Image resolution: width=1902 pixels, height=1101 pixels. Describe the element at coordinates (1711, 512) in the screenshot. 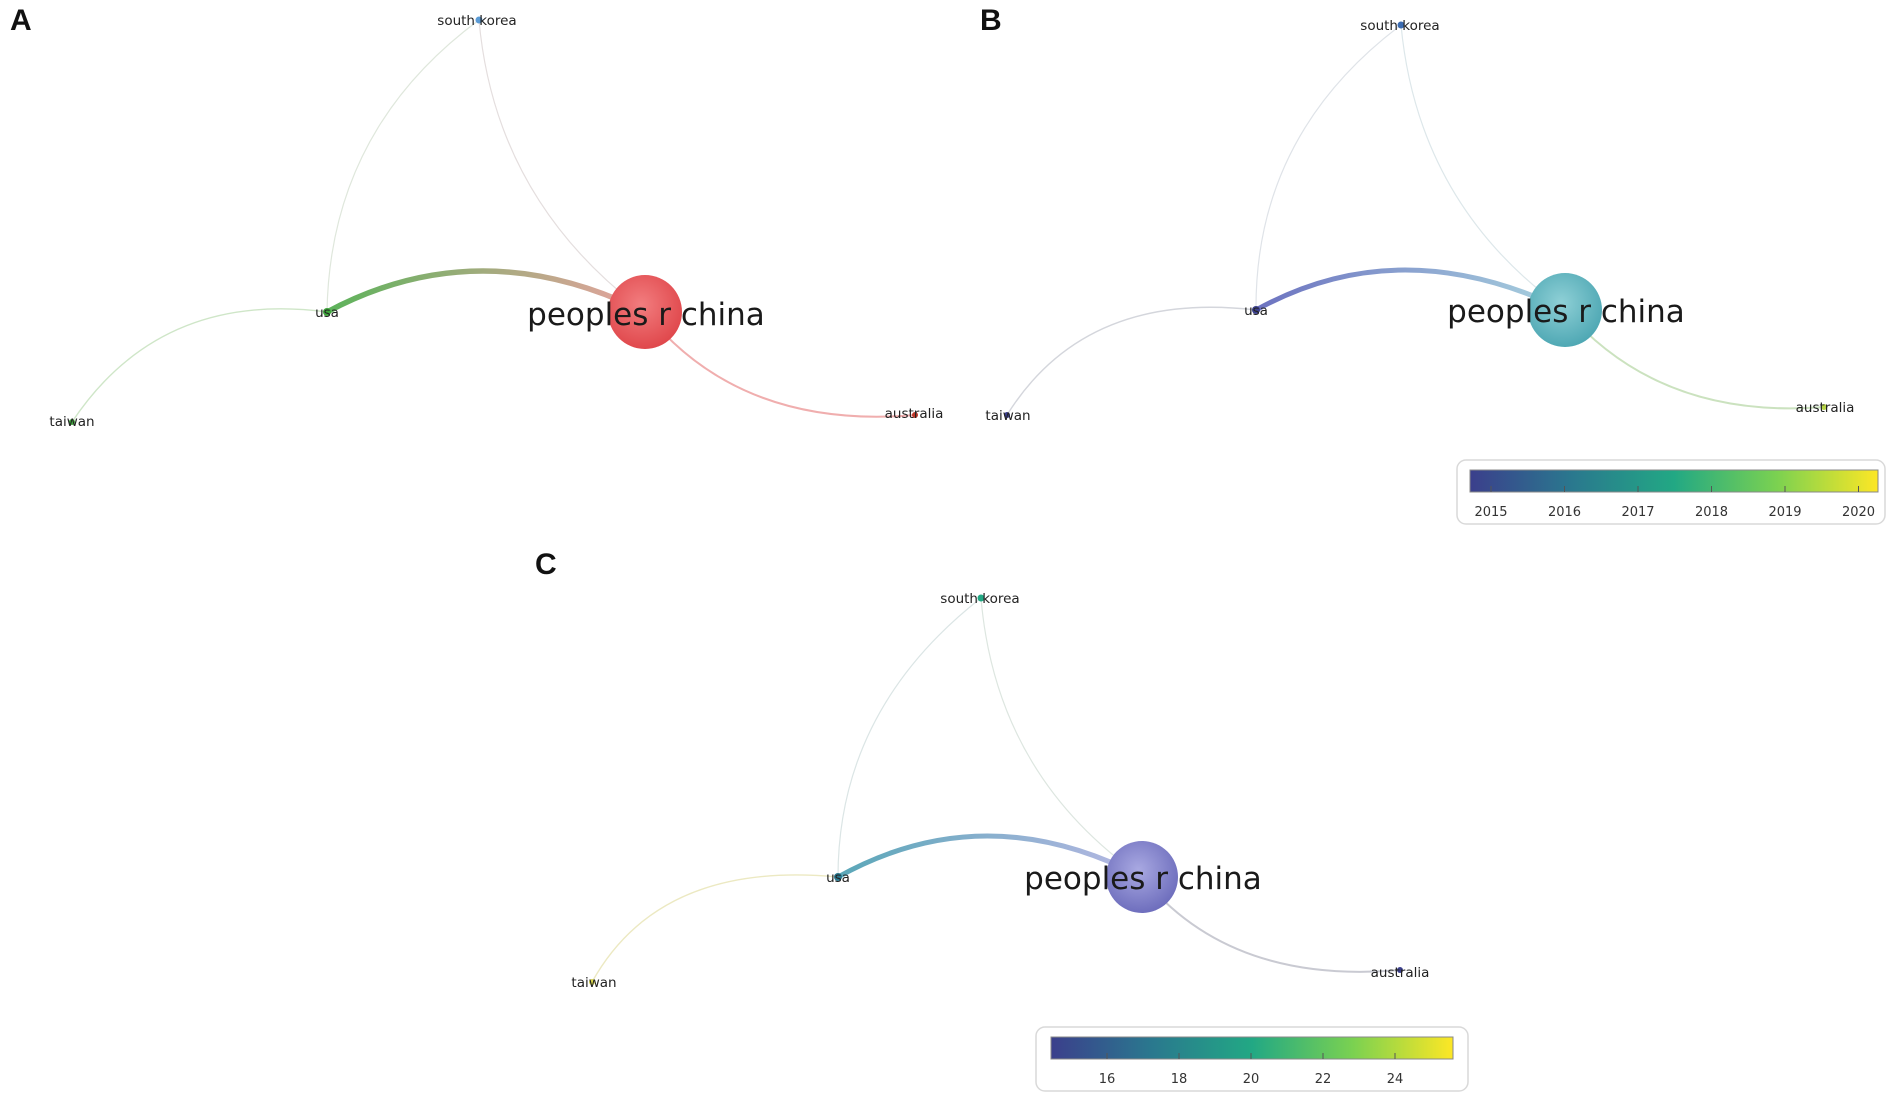

I see `legend-tick-label: 2018` at that location.